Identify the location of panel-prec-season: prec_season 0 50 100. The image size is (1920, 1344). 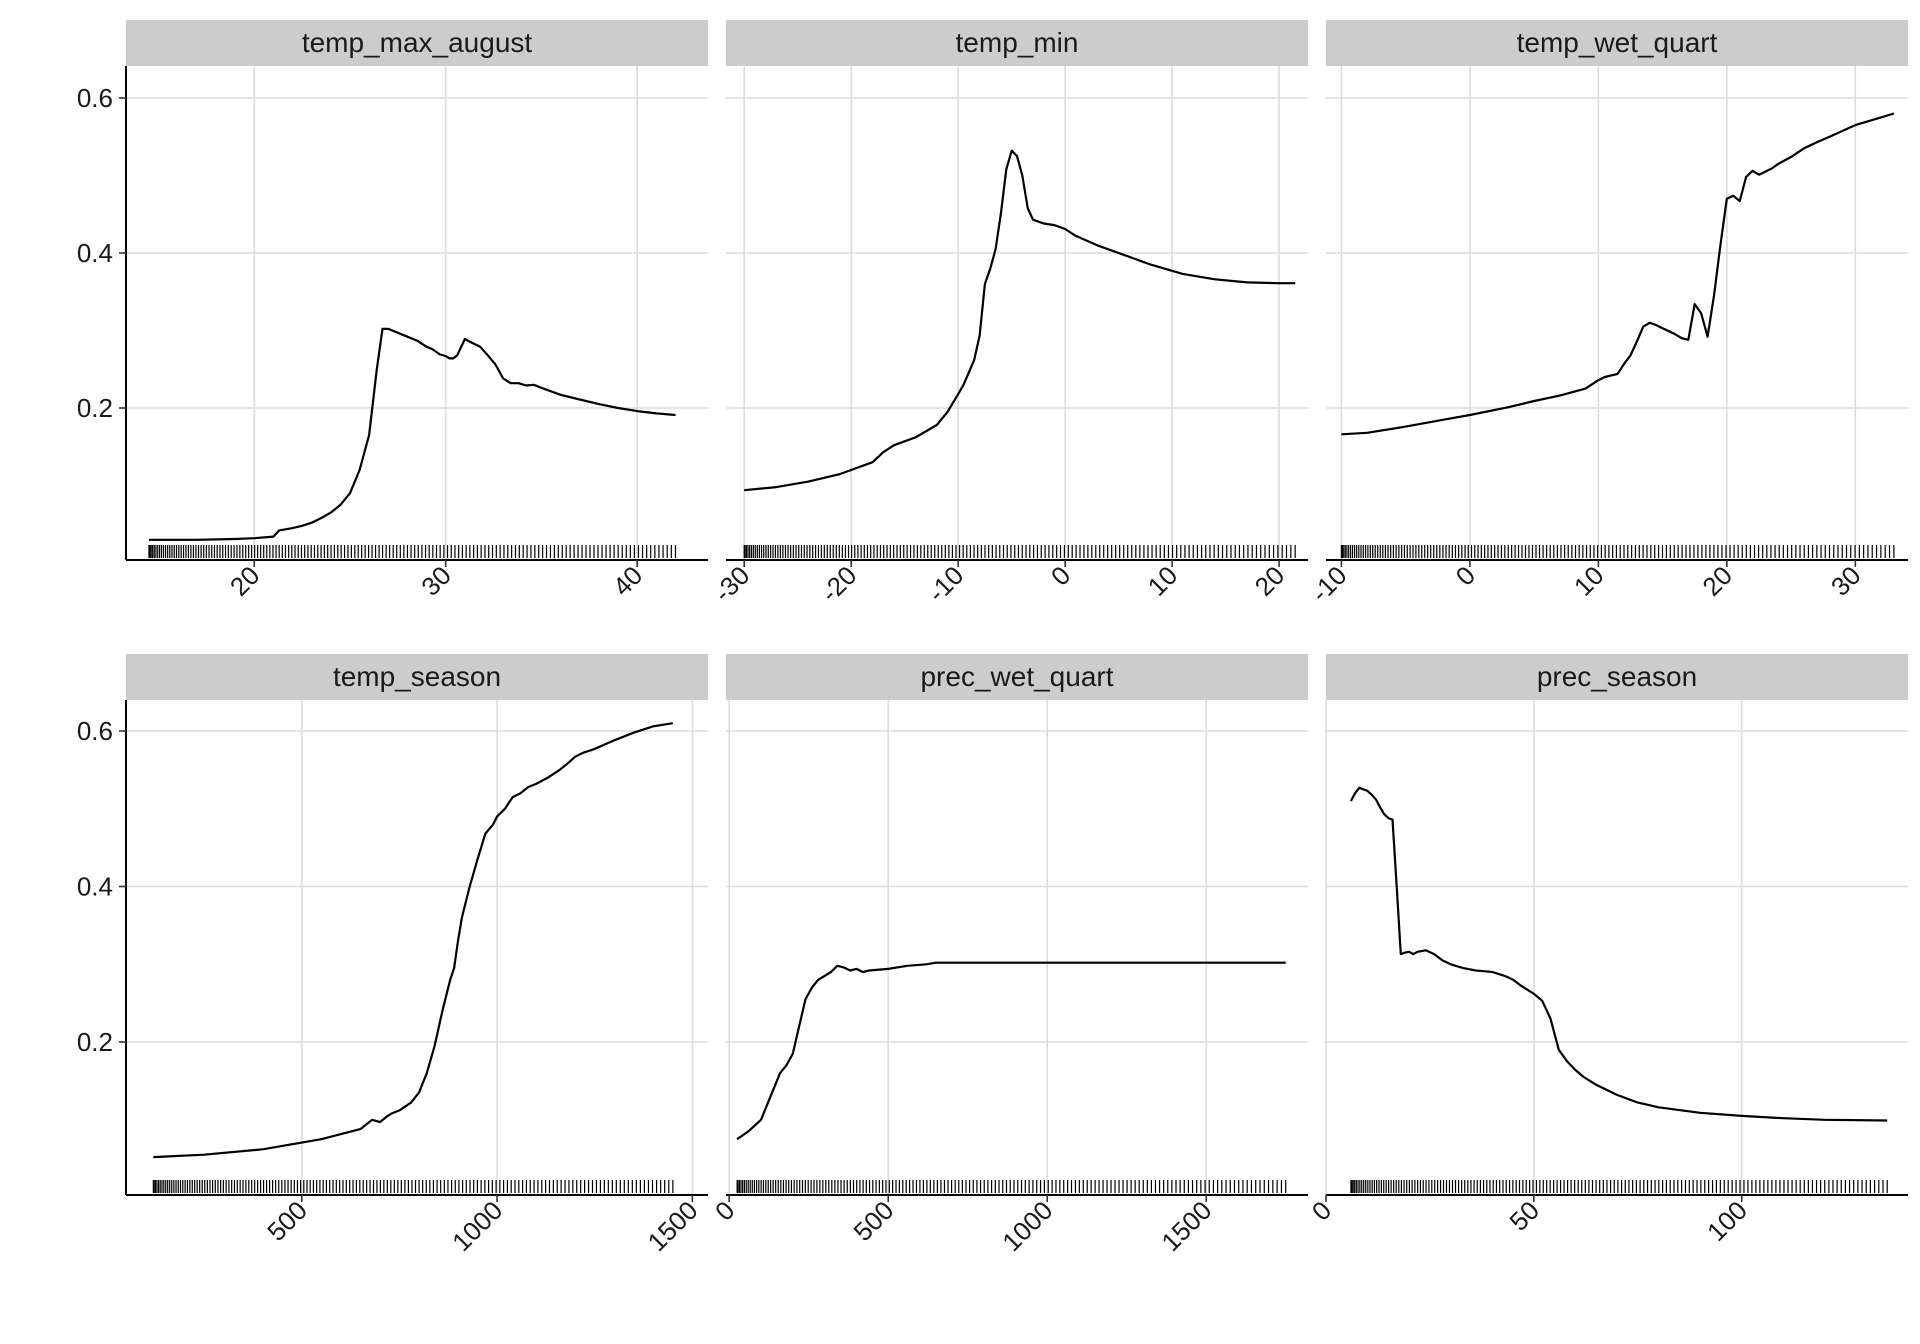
(1607, 950).